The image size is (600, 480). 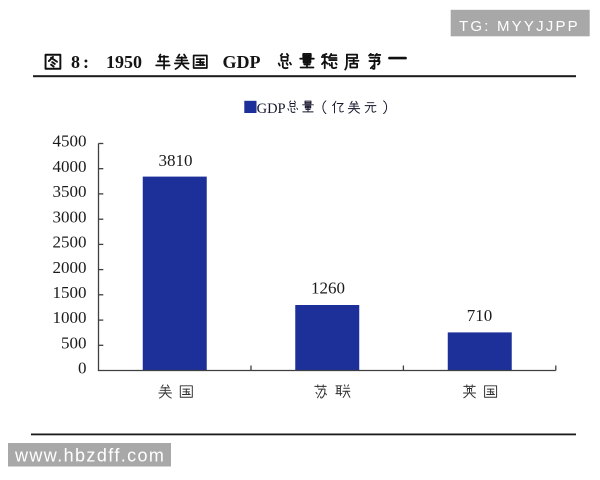 What do you see at coordinates (480, 315) in the screenshot?
I see `svg-text: 710` at bounding box center [480, 315].